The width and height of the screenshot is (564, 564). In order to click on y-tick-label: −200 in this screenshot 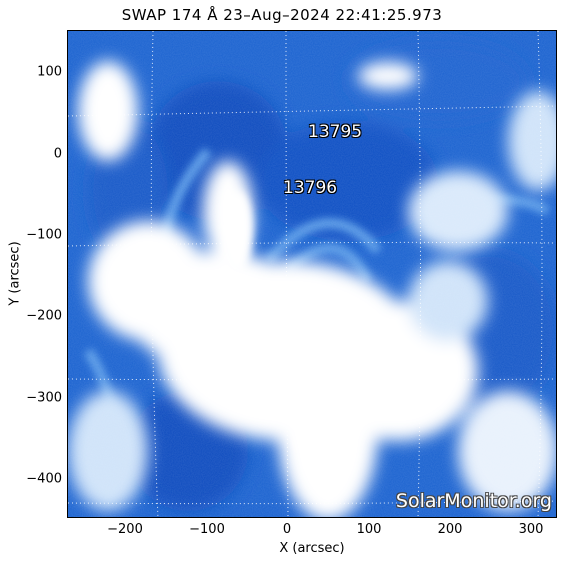, I will do `click(44, 316)`.